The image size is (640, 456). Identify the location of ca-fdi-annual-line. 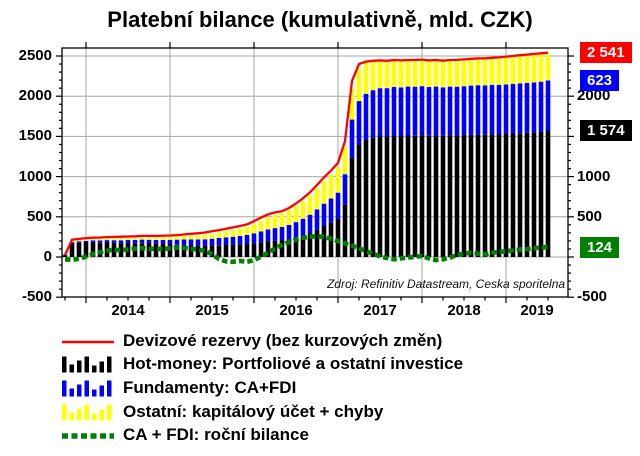
(306, 249).